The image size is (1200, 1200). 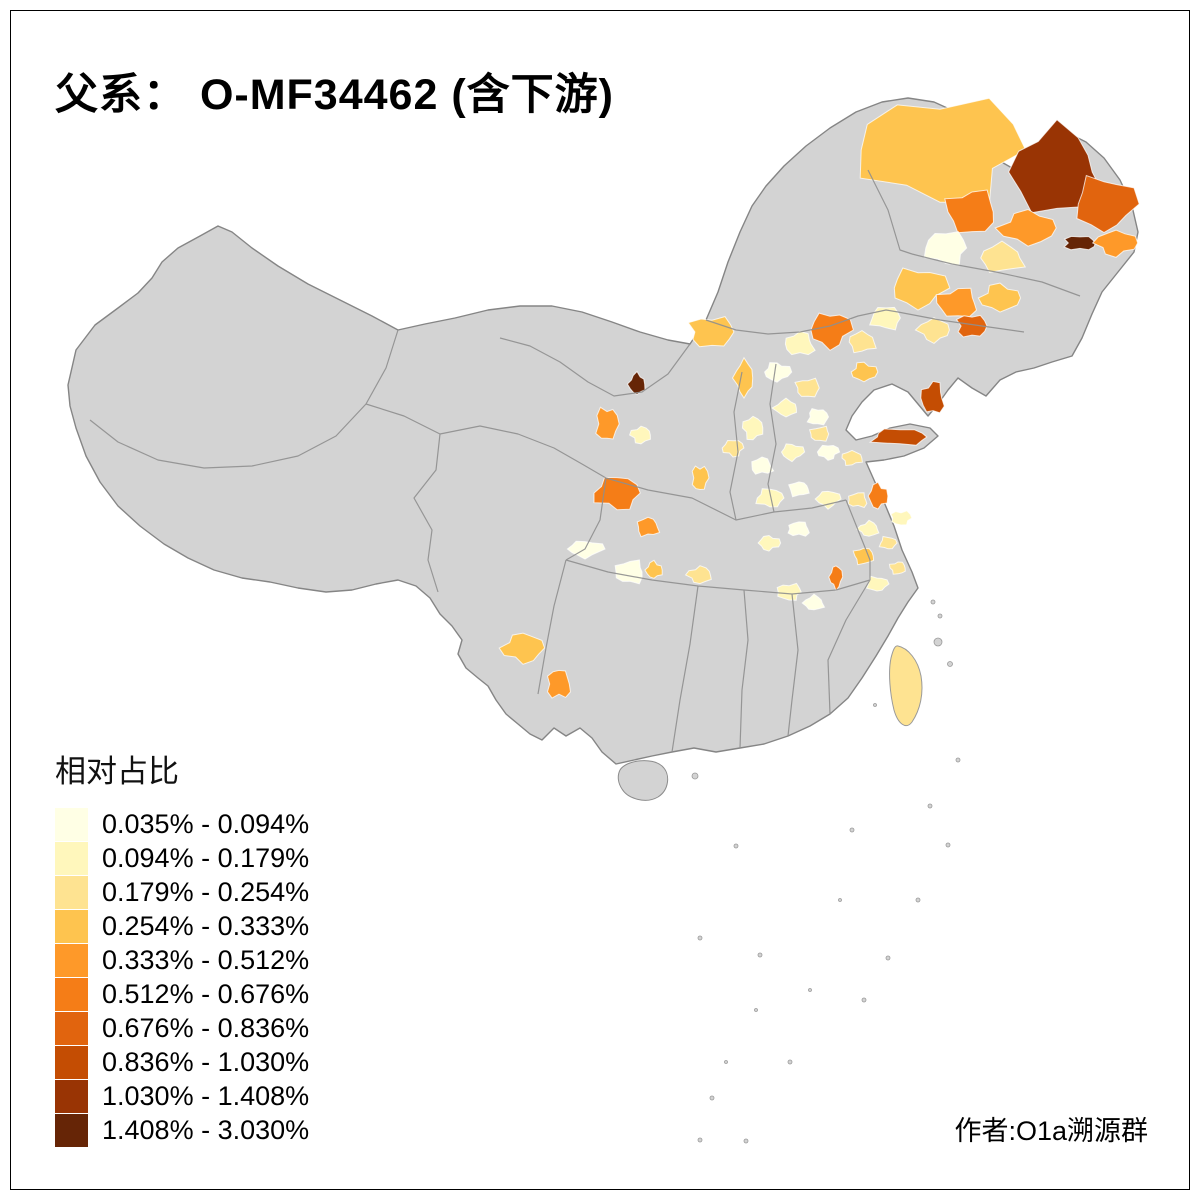 What do you see at coordinates (826, 871) in the screenshot?
I see `small-islands` at bounding box center [826, 871].